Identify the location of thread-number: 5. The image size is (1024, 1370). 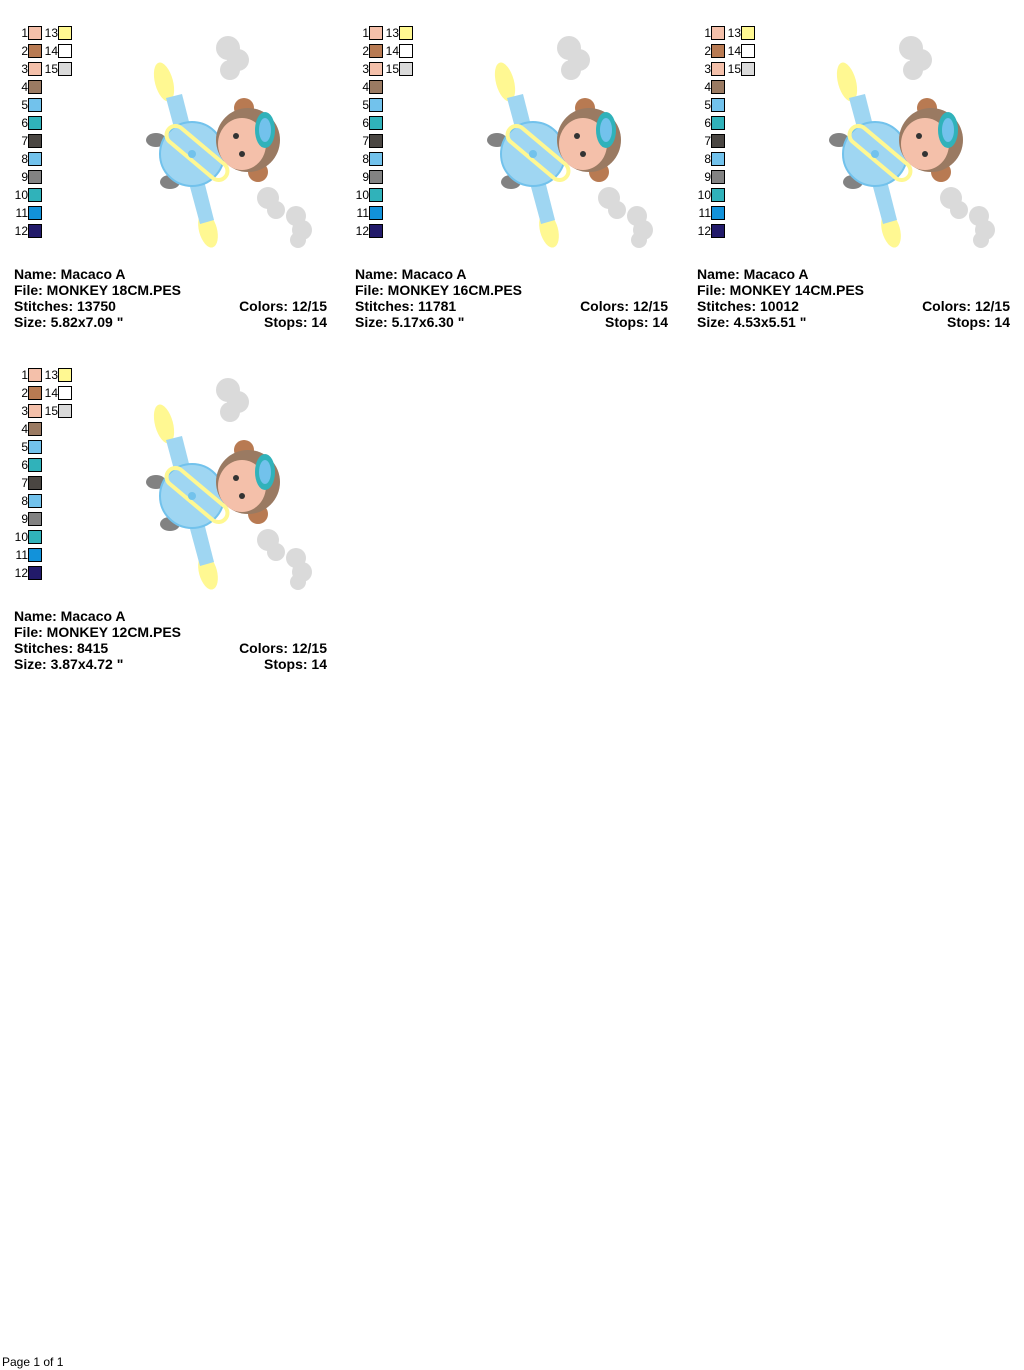
(24, 105).